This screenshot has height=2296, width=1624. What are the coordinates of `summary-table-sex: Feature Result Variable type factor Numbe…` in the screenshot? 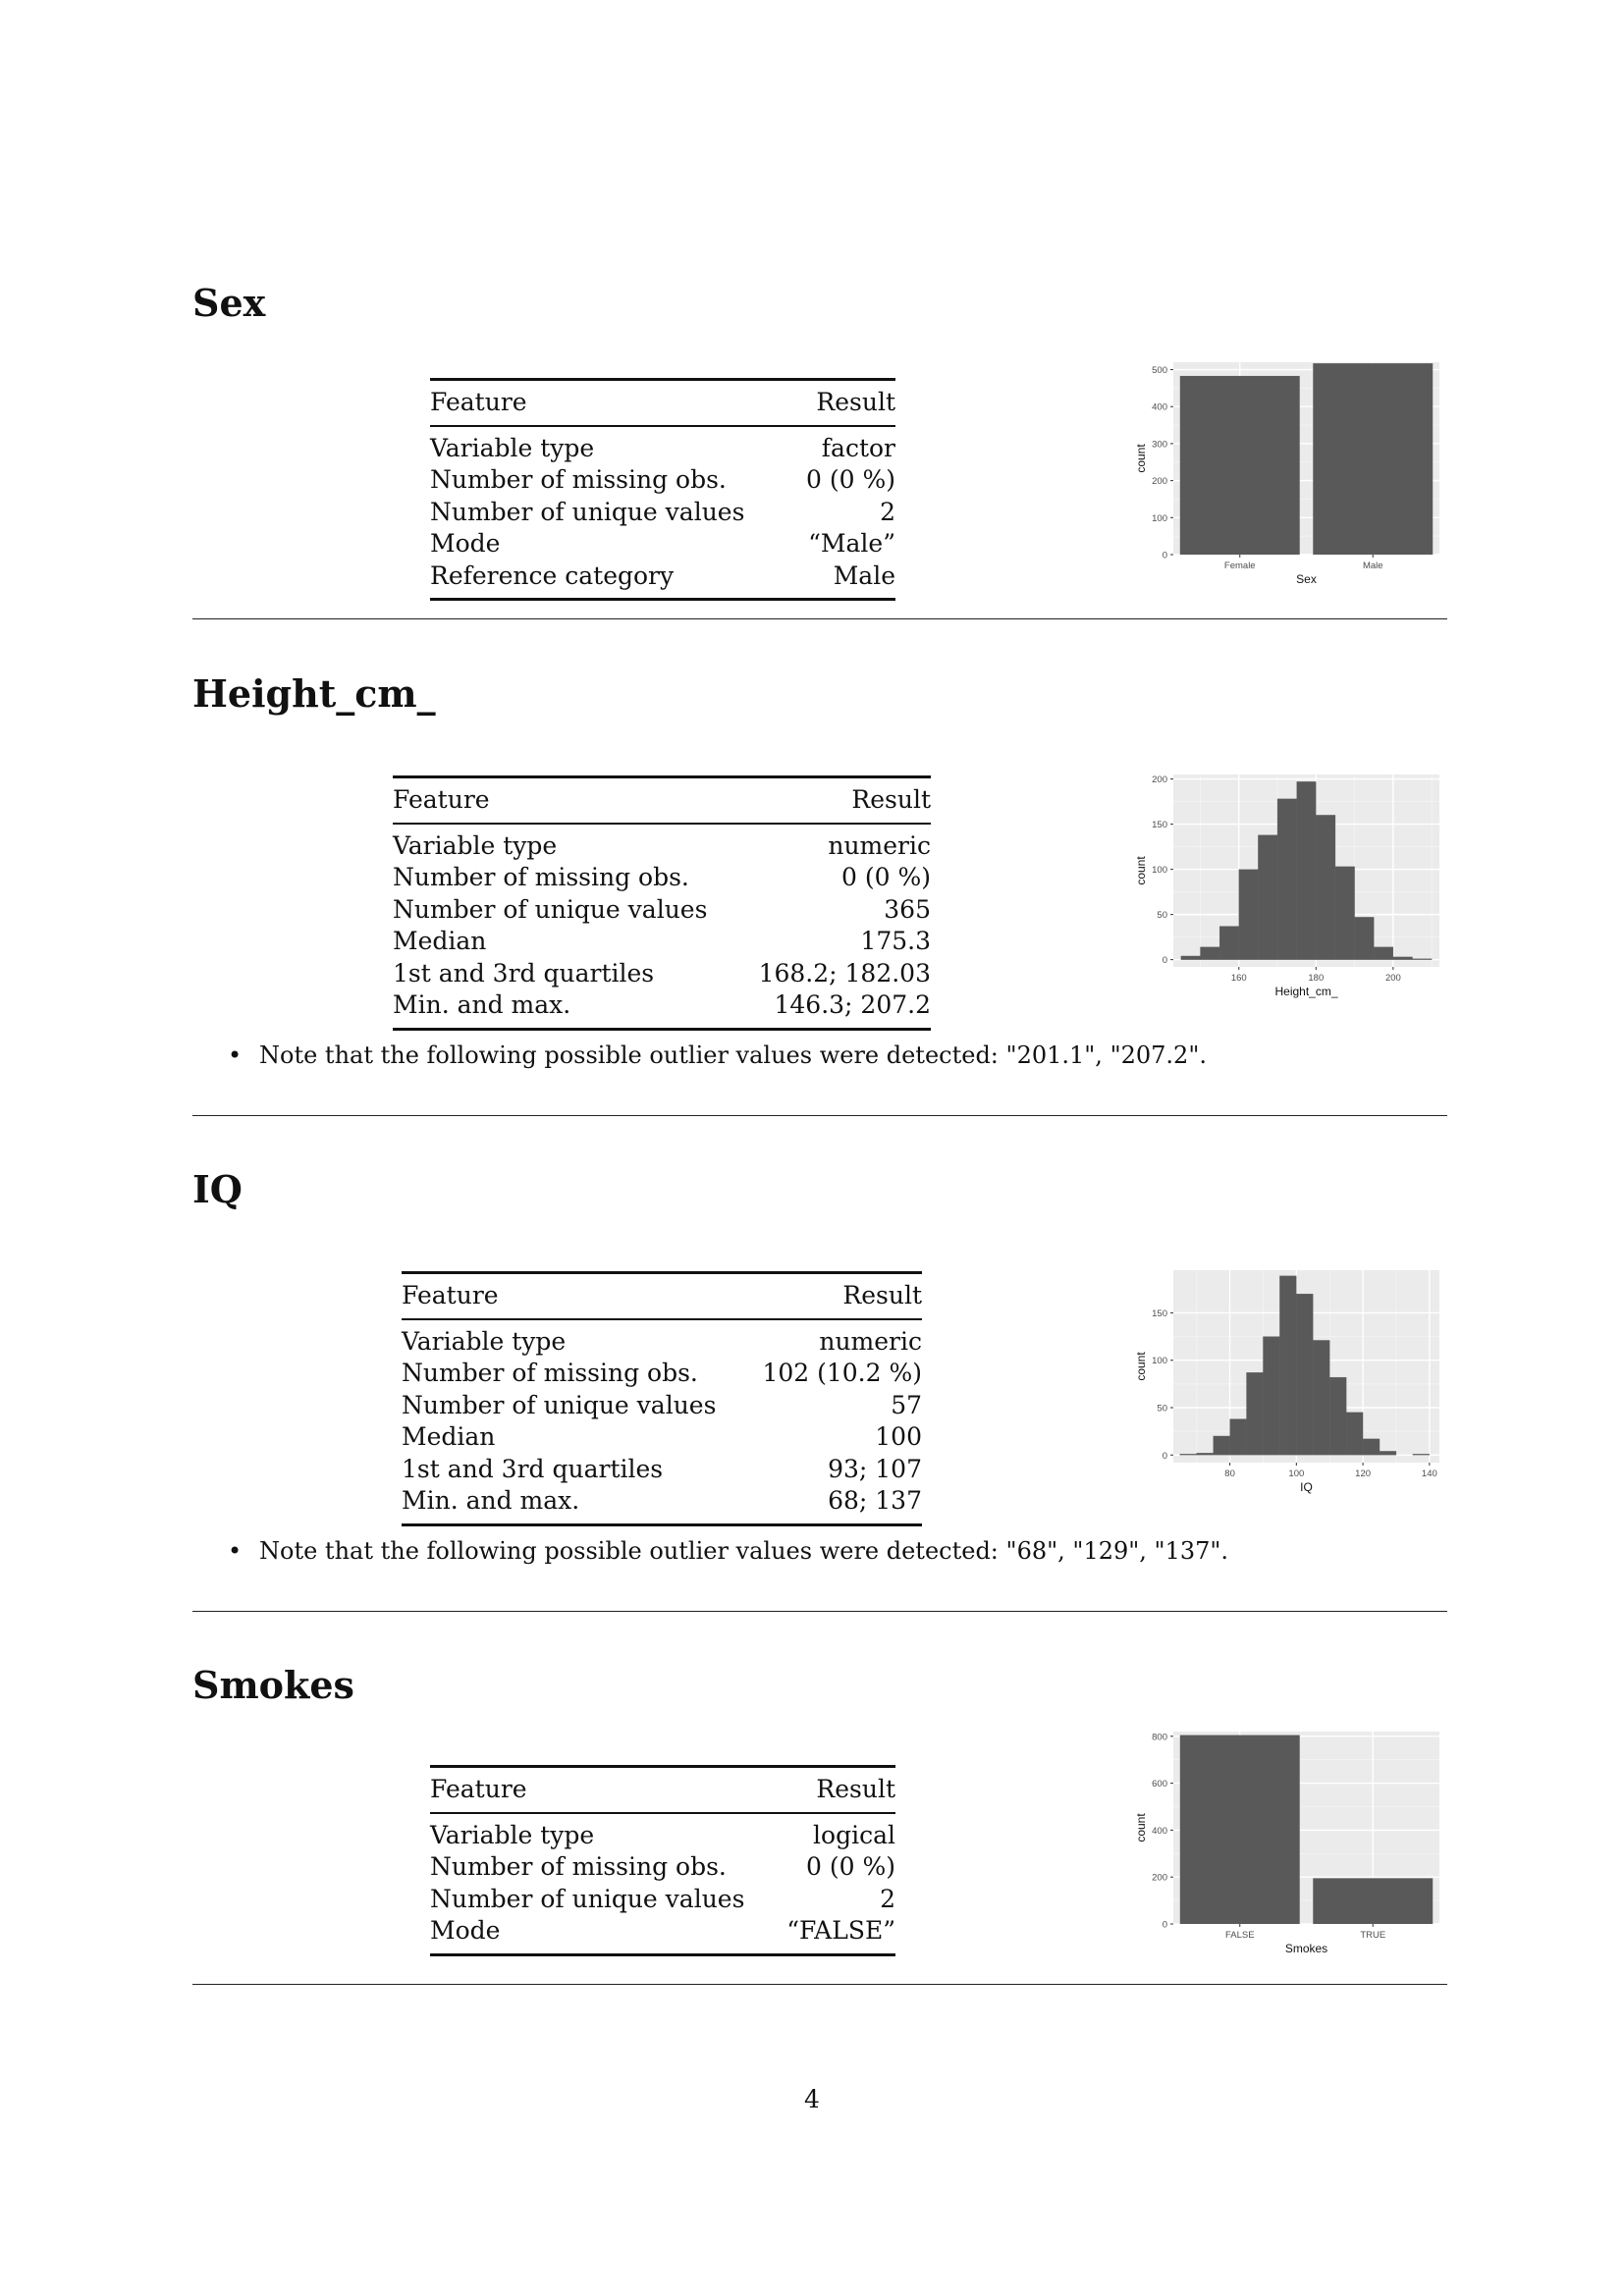 It's located at (662, 490).